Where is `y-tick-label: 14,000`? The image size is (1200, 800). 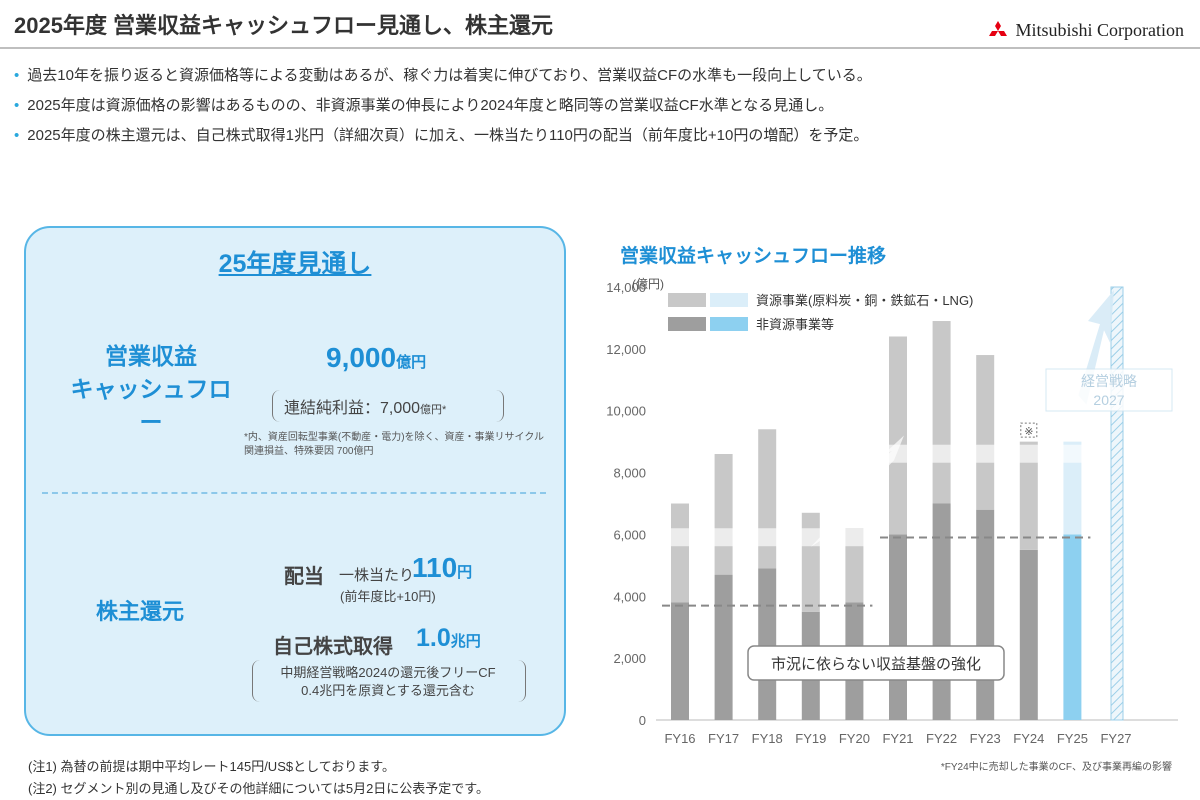
y-tick-label: 14,000 is located at coordinates (626, 287).